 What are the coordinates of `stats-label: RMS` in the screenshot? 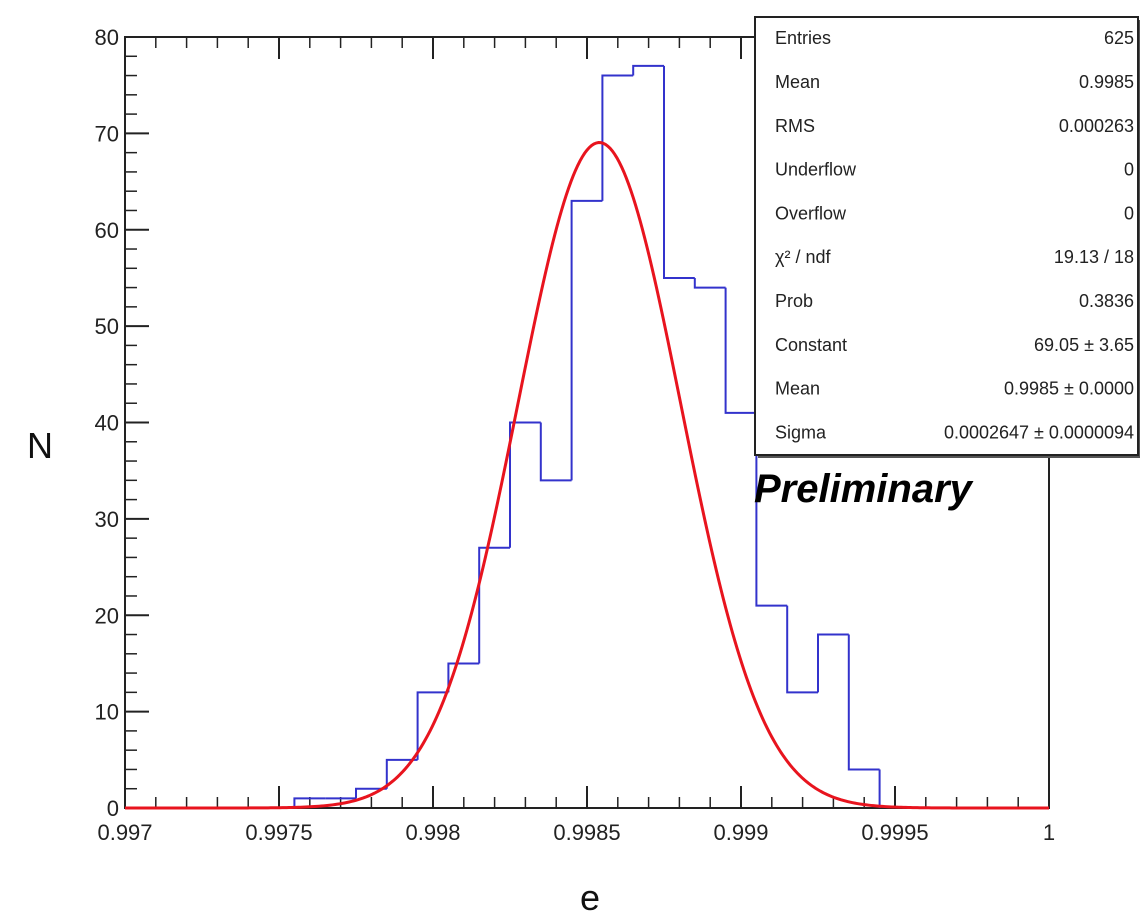 It's located at (795, 126).